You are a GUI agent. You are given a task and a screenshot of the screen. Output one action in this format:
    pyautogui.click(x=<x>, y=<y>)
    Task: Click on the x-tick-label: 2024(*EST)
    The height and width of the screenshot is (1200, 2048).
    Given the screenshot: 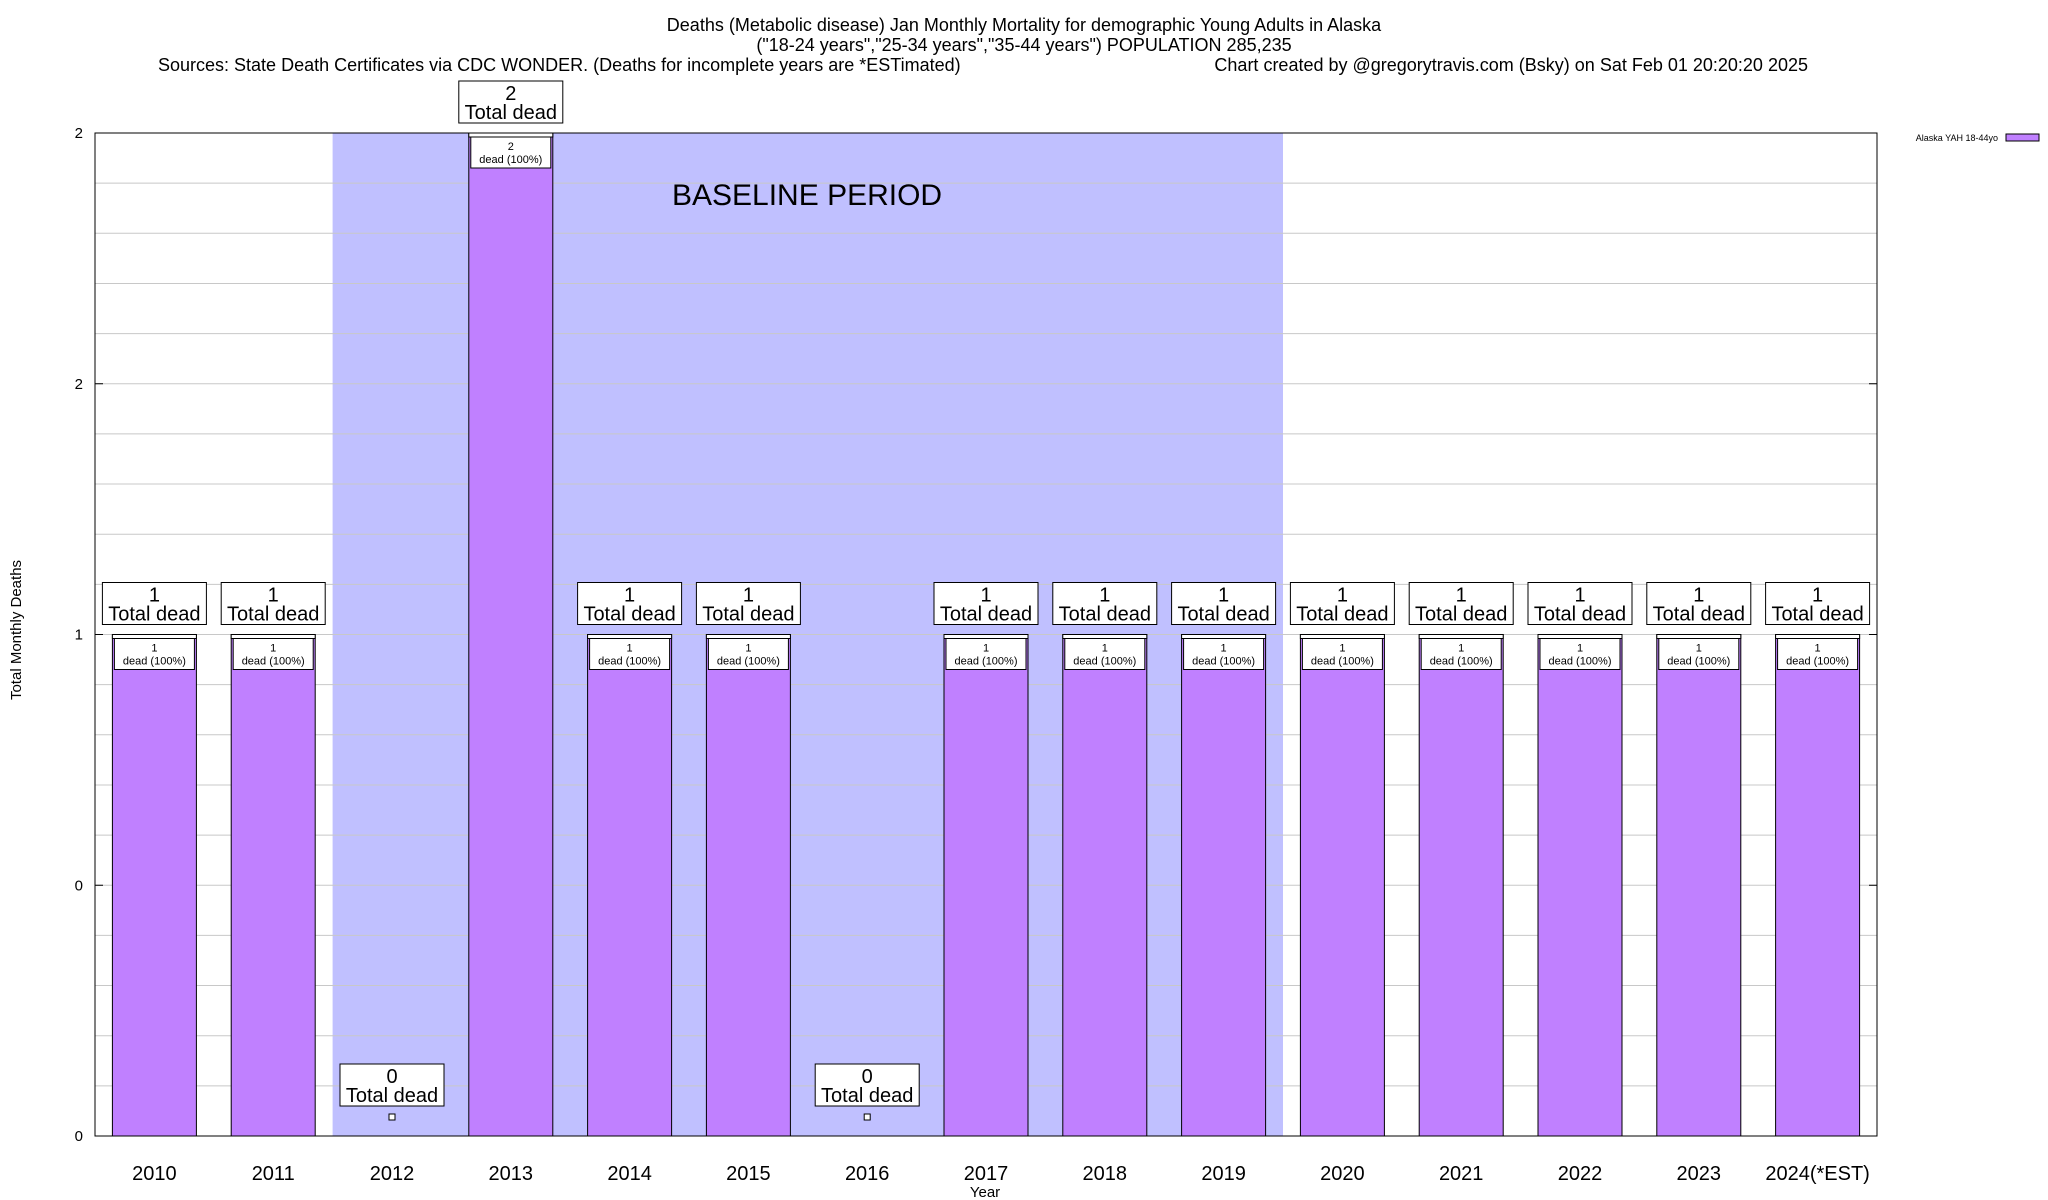 What is the action you would take?
    pyautogui.click(x=1817, y=1174)
    